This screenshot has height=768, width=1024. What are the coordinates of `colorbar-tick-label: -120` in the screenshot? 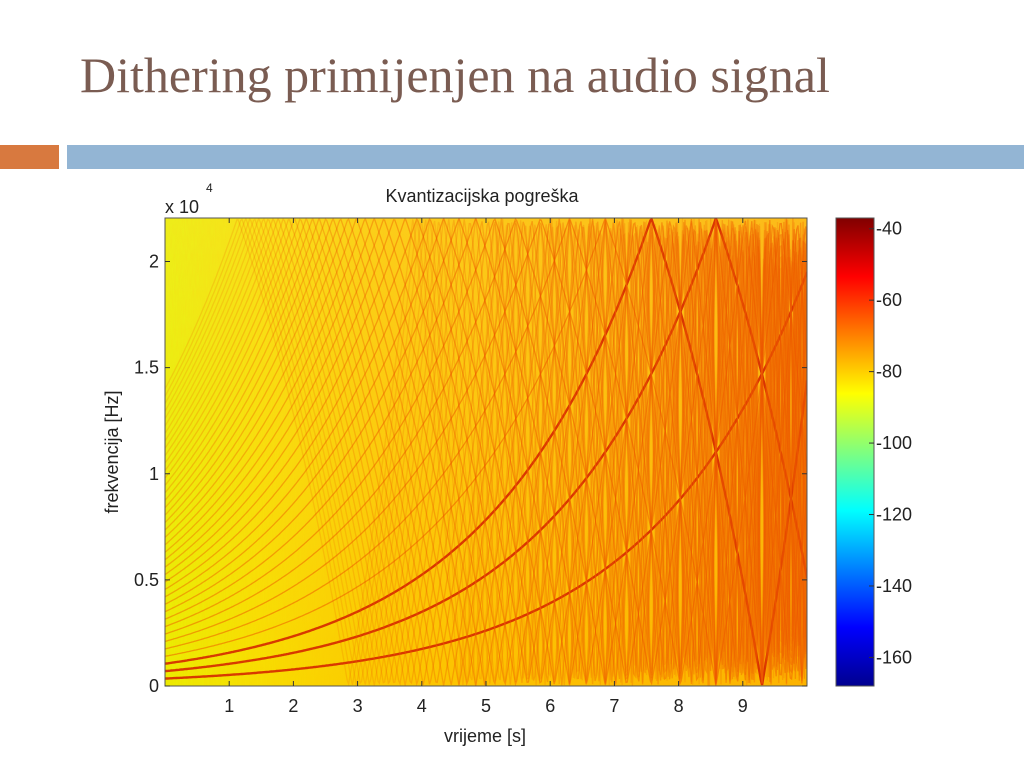 It's located at (894, 515).